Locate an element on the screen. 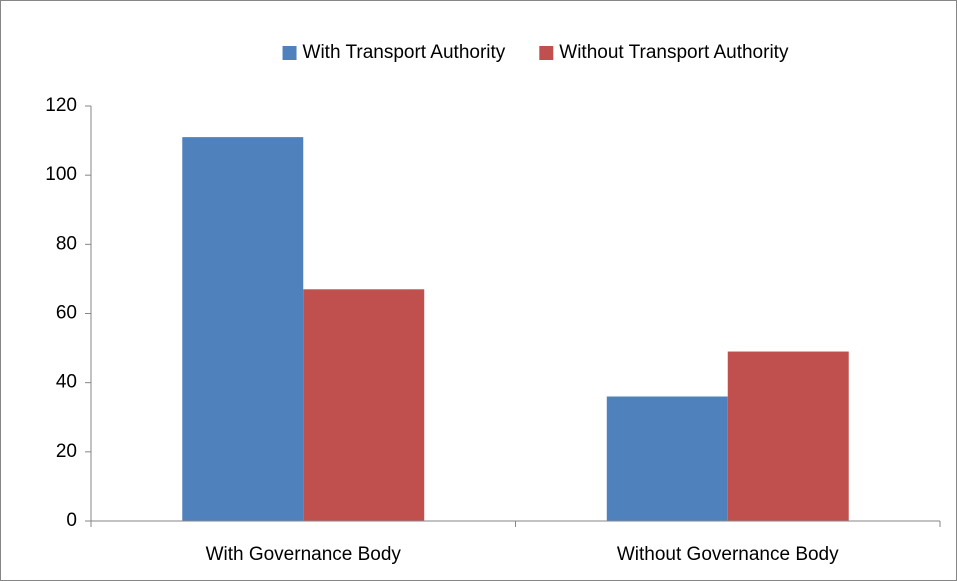 The image size is (957, 581). y-tick-label: 0 is located at coordinates (71, 520).